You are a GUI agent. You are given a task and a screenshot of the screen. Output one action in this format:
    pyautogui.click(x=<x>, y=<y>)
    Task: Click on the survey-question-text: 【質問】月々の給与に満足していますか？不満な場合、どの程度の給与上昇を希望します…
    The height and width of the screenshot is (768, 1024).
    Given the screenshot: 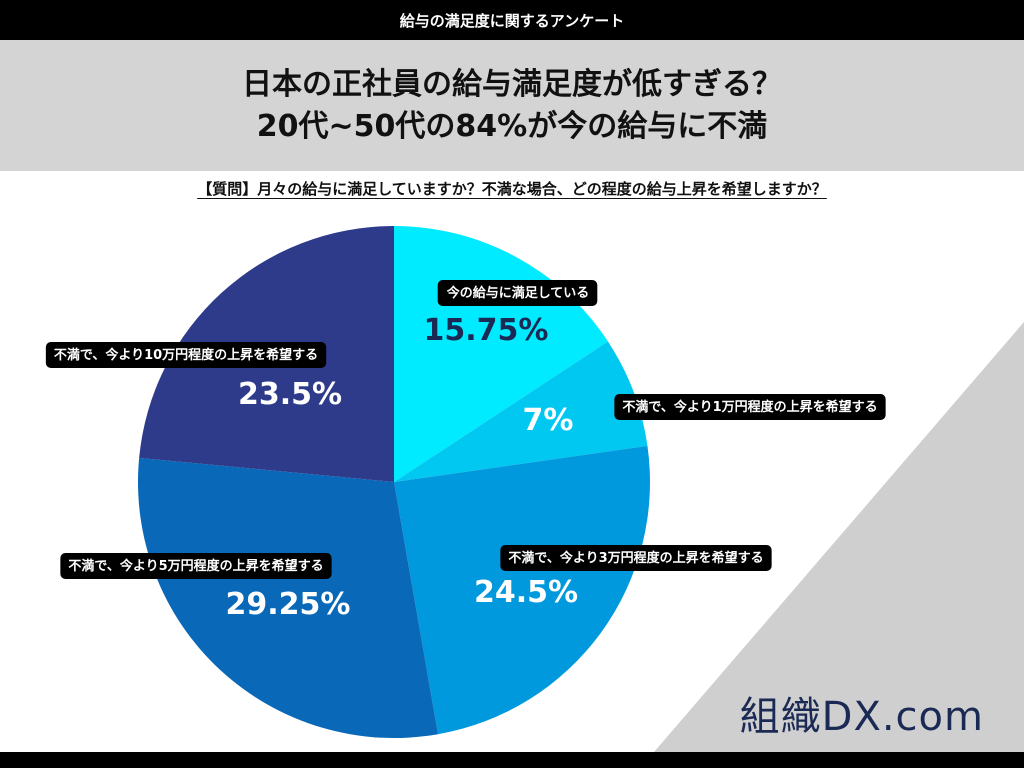 What is the action you would take?
    pyautogui.click(x=512, y=189)
    